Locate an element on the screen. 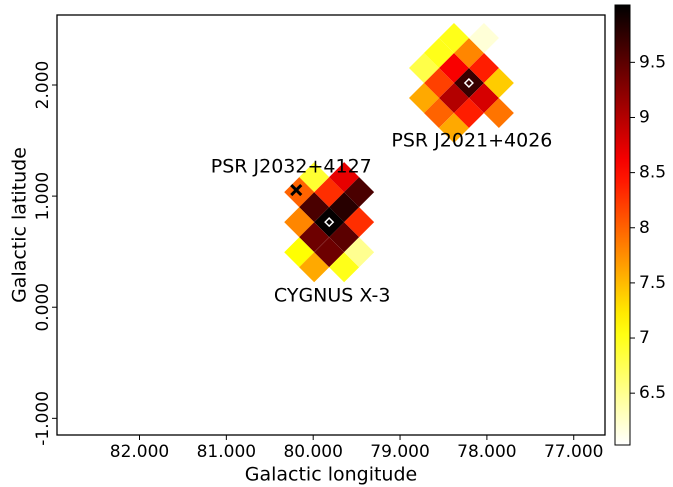 This screenshot has width=673, height=487. source-label: PSR J2032+4127 is located at coordinates (291, 167).